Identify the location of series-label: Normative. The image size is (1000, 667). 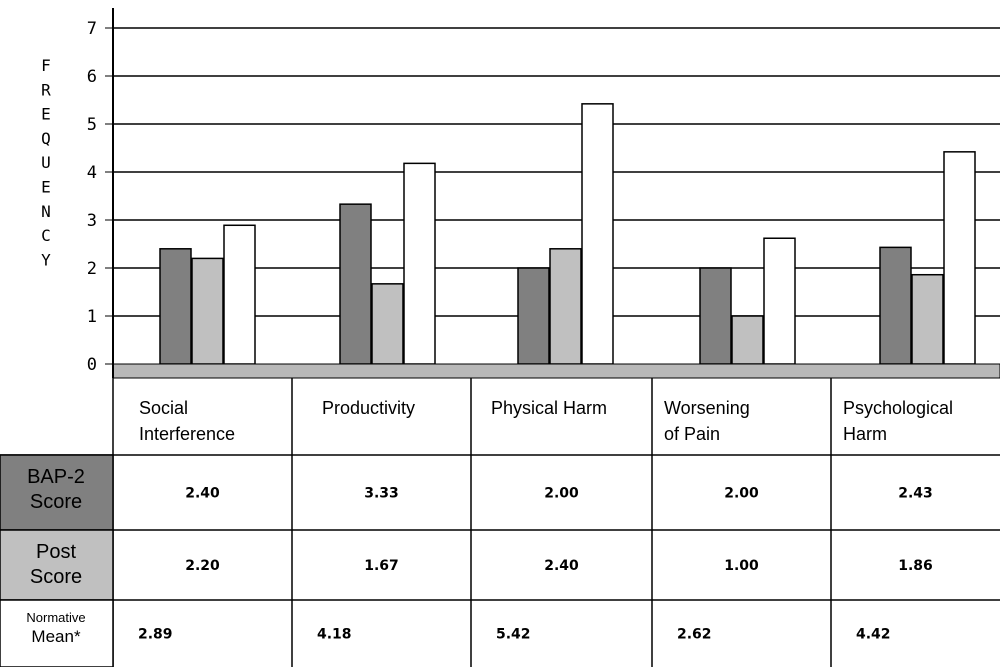
(55, 617).